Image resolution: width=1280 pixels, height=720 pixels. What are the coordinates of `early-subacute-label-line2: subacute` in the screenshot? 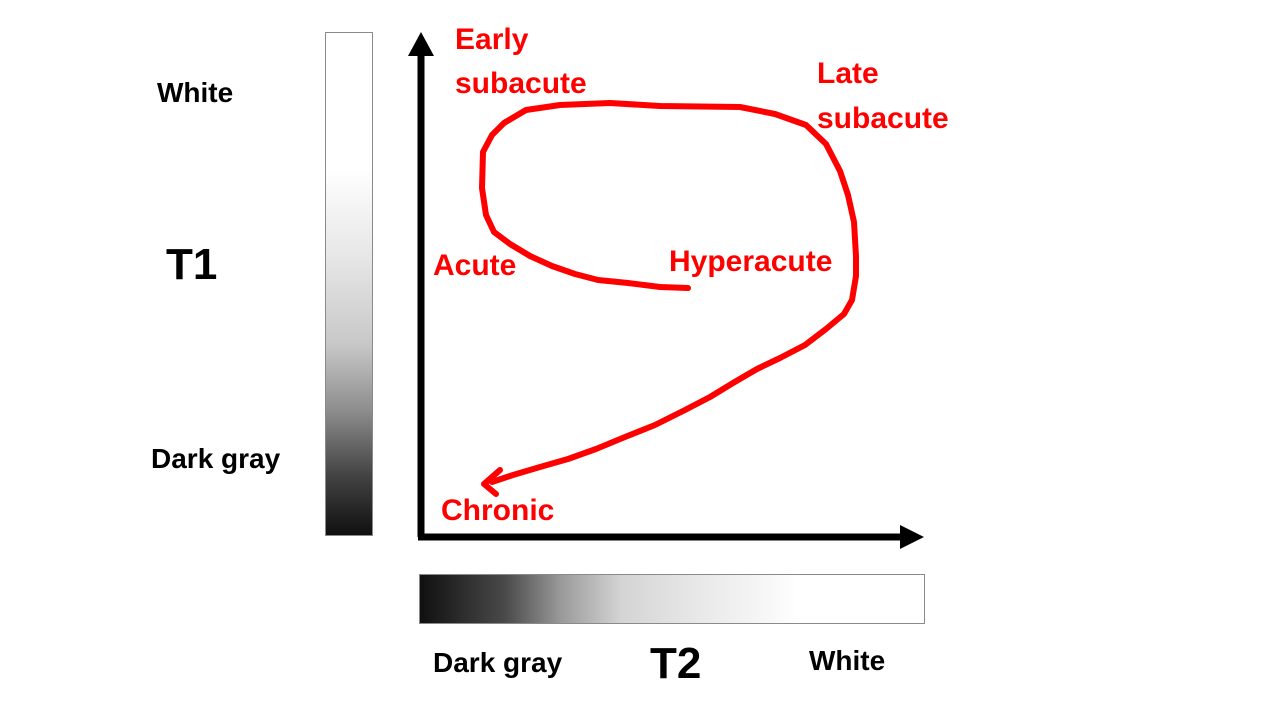 It's located at (521, 83).